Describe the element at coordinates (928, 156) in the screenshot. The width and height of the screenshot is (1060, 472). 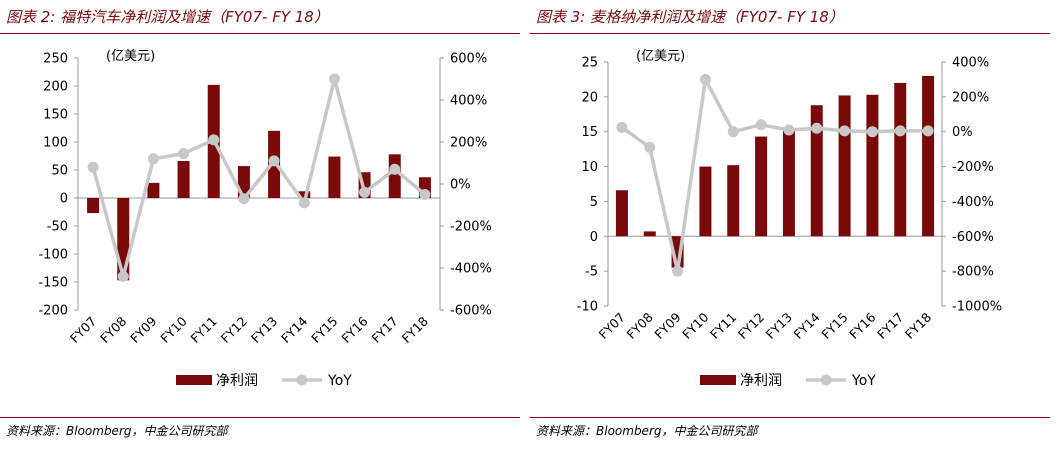
I see `bar-FY18` at that location.